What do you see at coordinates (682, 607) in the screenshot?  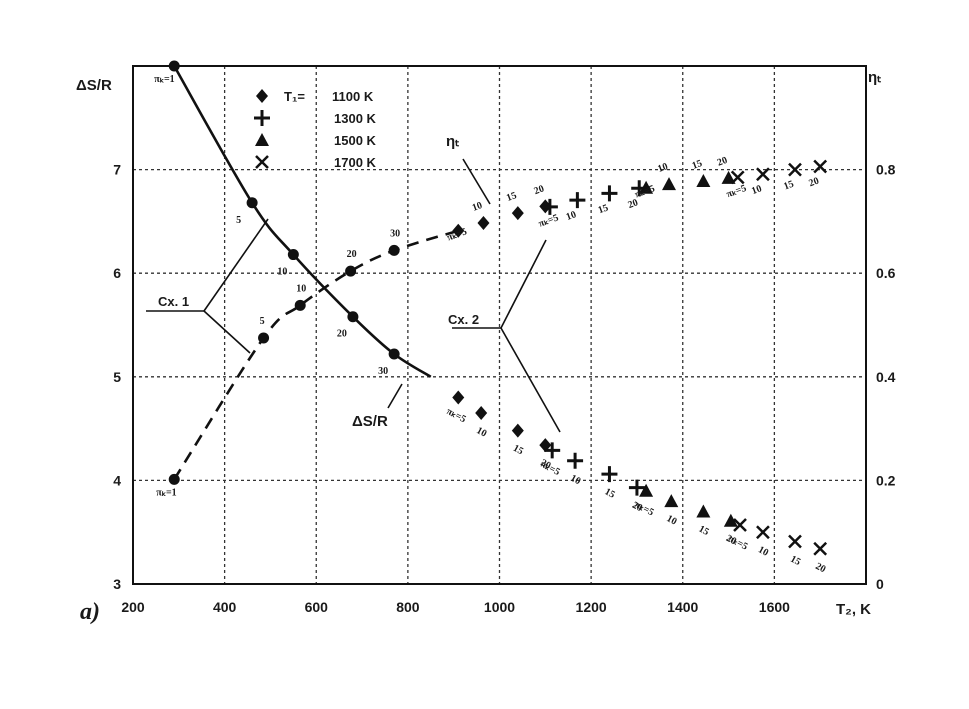 I see `x-tick-label: 1400` at bounding box center [682, 607].